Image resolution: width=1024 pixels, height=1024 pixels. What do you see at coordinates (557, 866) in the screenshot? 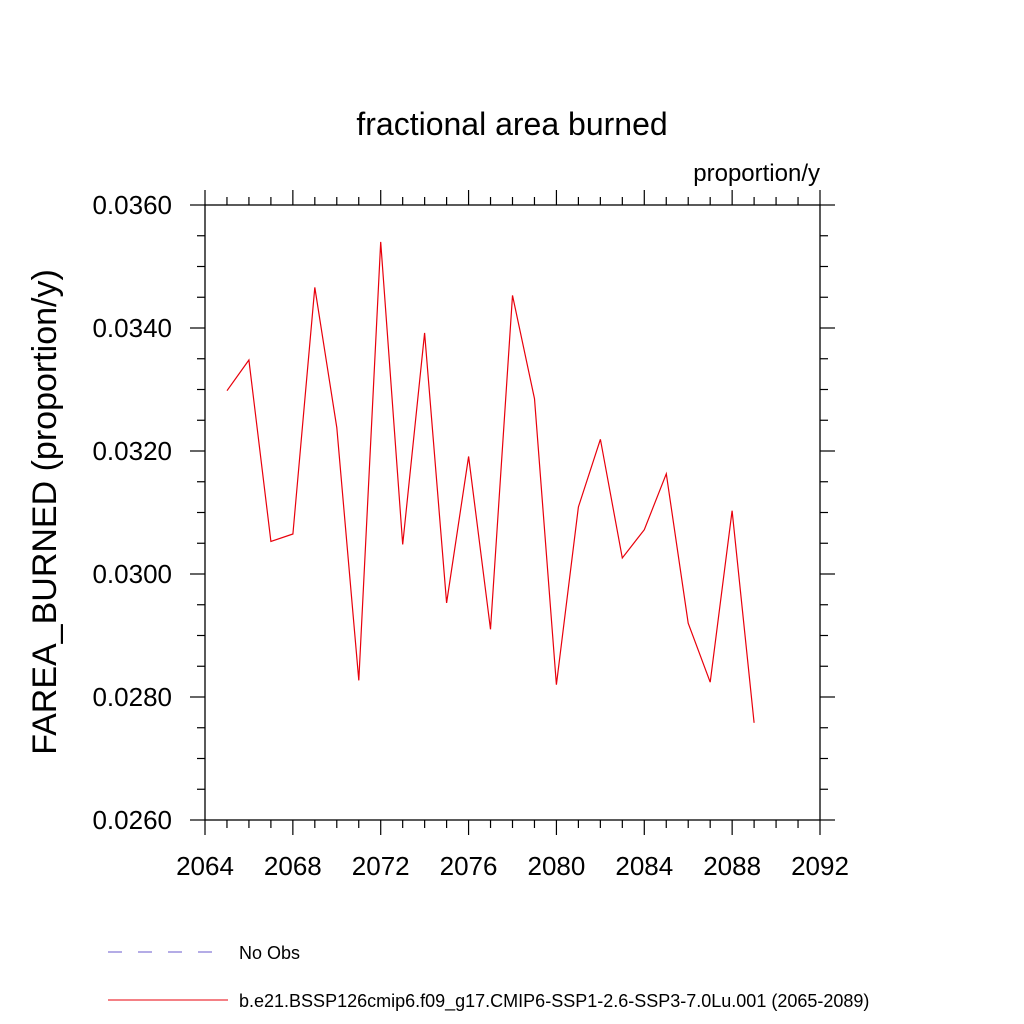
I see `x-tick-label: 2080` at bounding box center [557, 866].